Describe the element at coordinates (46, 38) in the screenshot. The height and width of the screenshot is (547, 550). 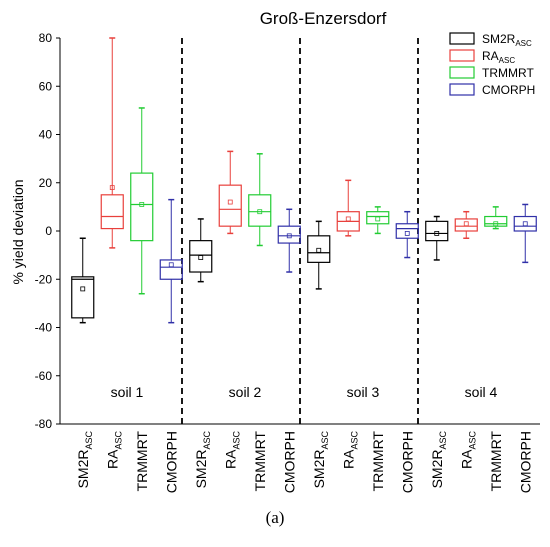
I see `y-tick-label: 80` at that location.